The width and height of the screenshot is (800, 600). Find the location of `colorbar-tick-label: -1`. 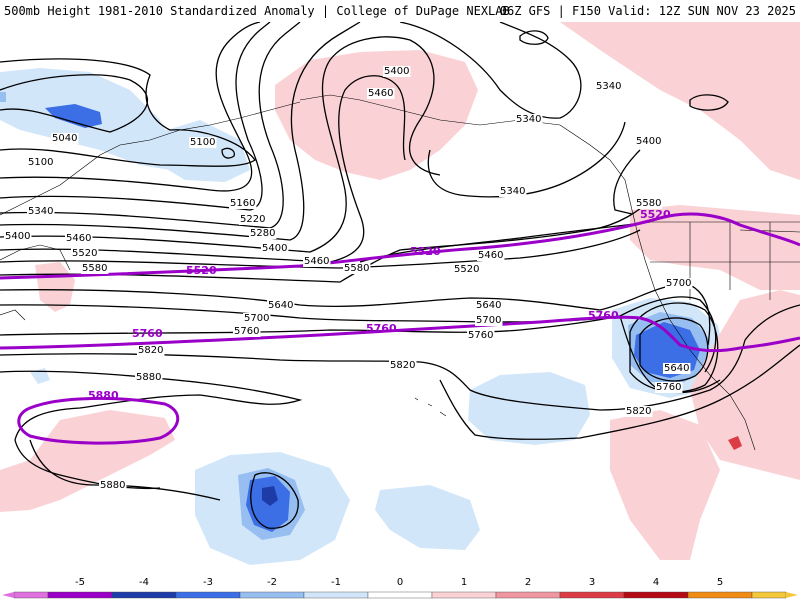

colorbar-tick-label: -1 is located at coordinates (336, 582).